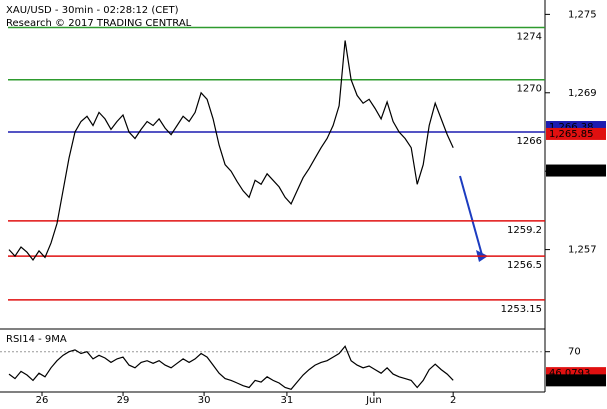 Image resolution: width=607 pixels, height=409 pixels. Describe the element at coordinates (524, 265) in the screenshot. I see `level-label: 1256.5` at that location.